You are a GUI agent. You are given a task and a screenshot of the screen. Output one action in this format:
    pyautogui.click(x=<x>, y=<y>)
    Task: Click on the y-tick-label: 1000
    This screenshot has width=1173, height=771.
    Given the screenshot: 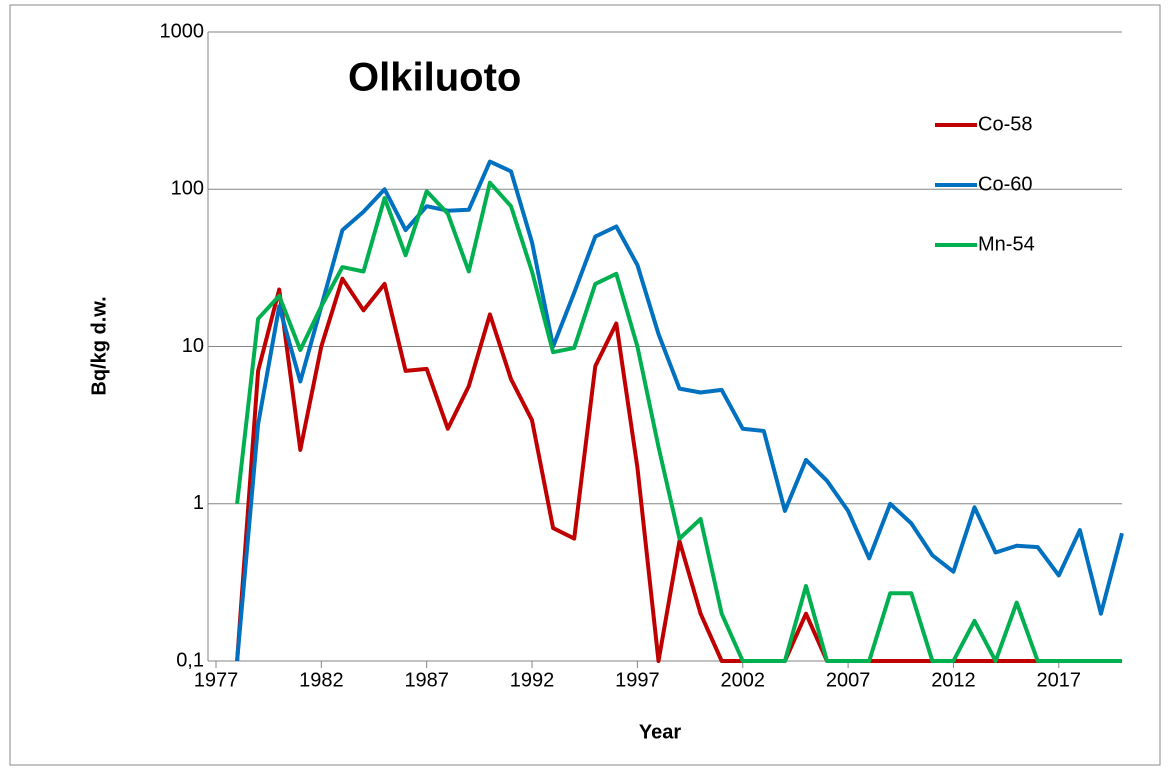 What is the action you would take?
    pyautogui.click(x=182, y=31)
    